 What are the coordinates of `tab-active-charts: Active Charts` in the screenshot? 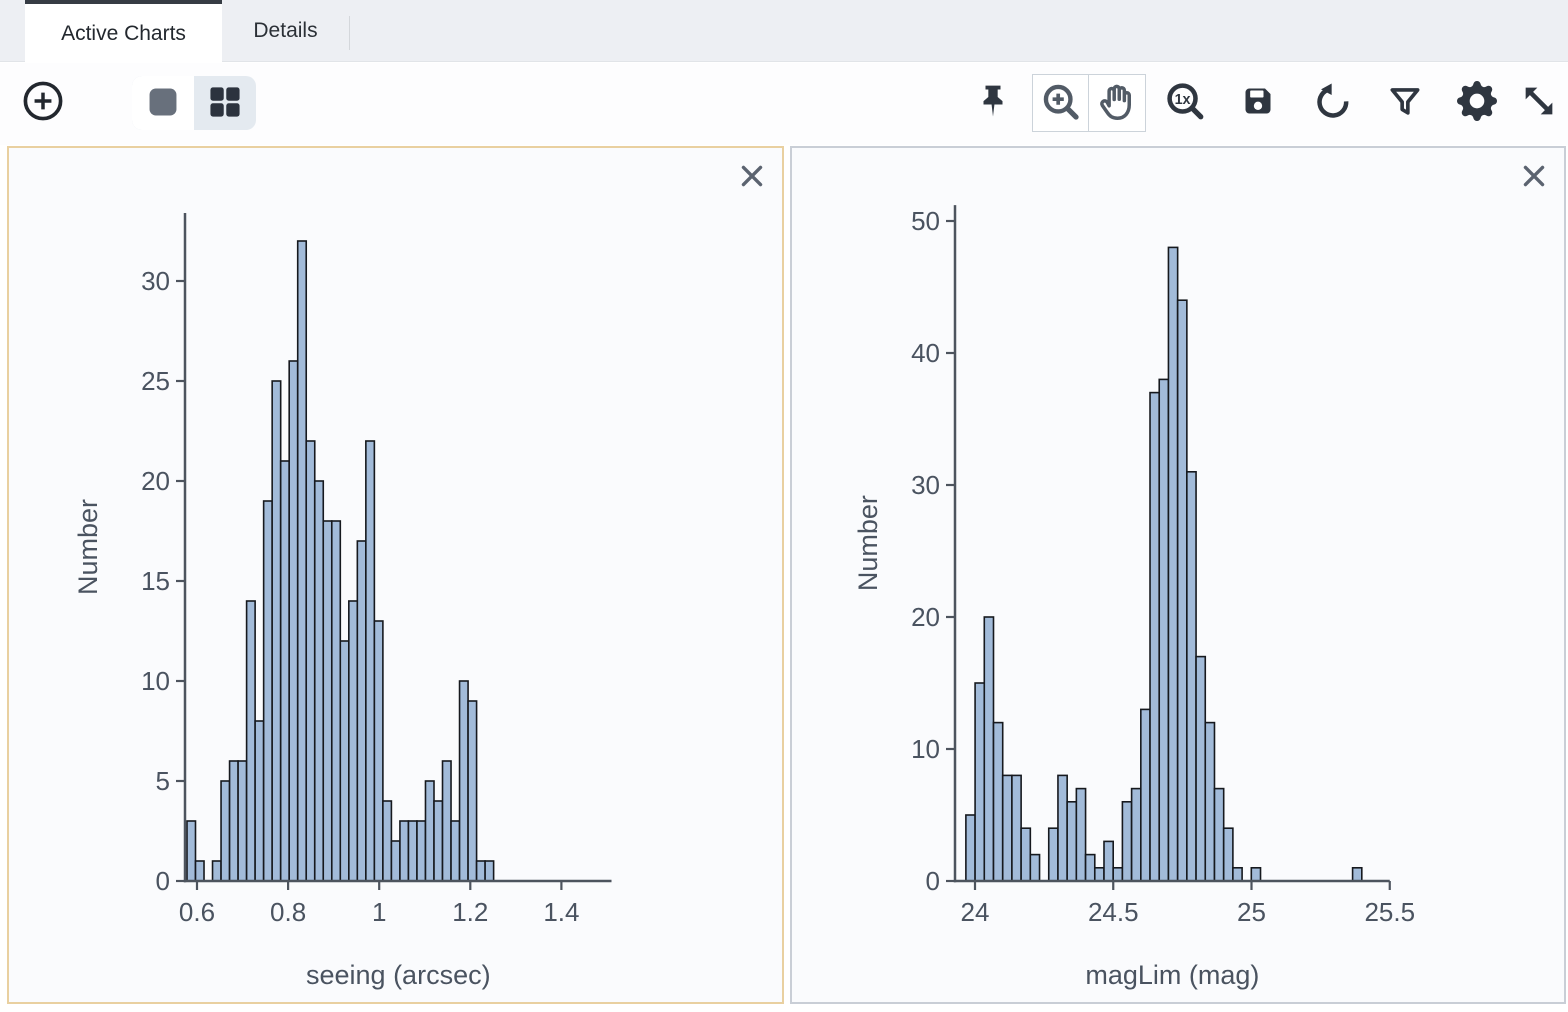 It's located at (123, 31).